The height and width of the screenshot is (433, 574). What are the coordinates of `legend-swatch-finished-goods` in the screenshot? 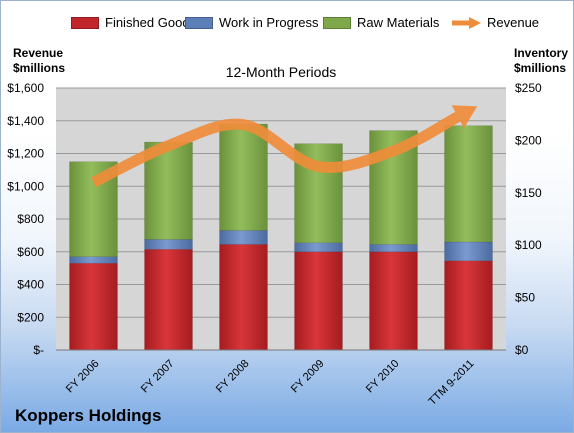 It's located at (85, 22).